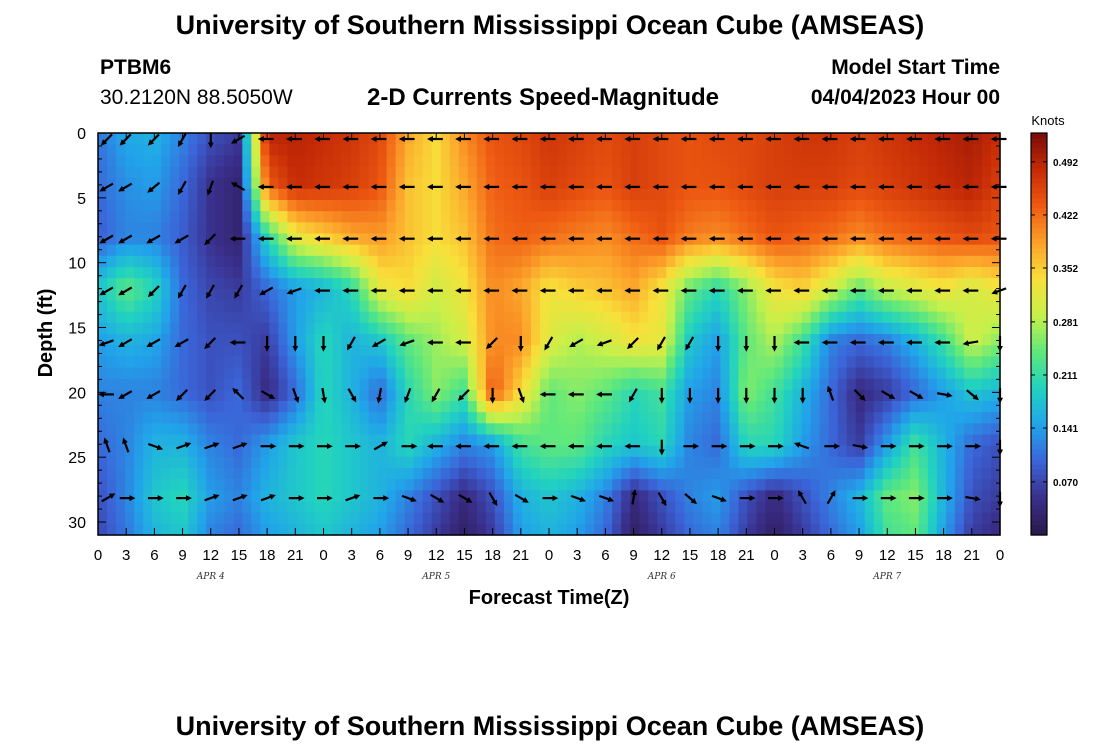  What do you see at coordinates (210, 188) in the screenshot?
I see `current-arrow` at bounding box center [210, 188].